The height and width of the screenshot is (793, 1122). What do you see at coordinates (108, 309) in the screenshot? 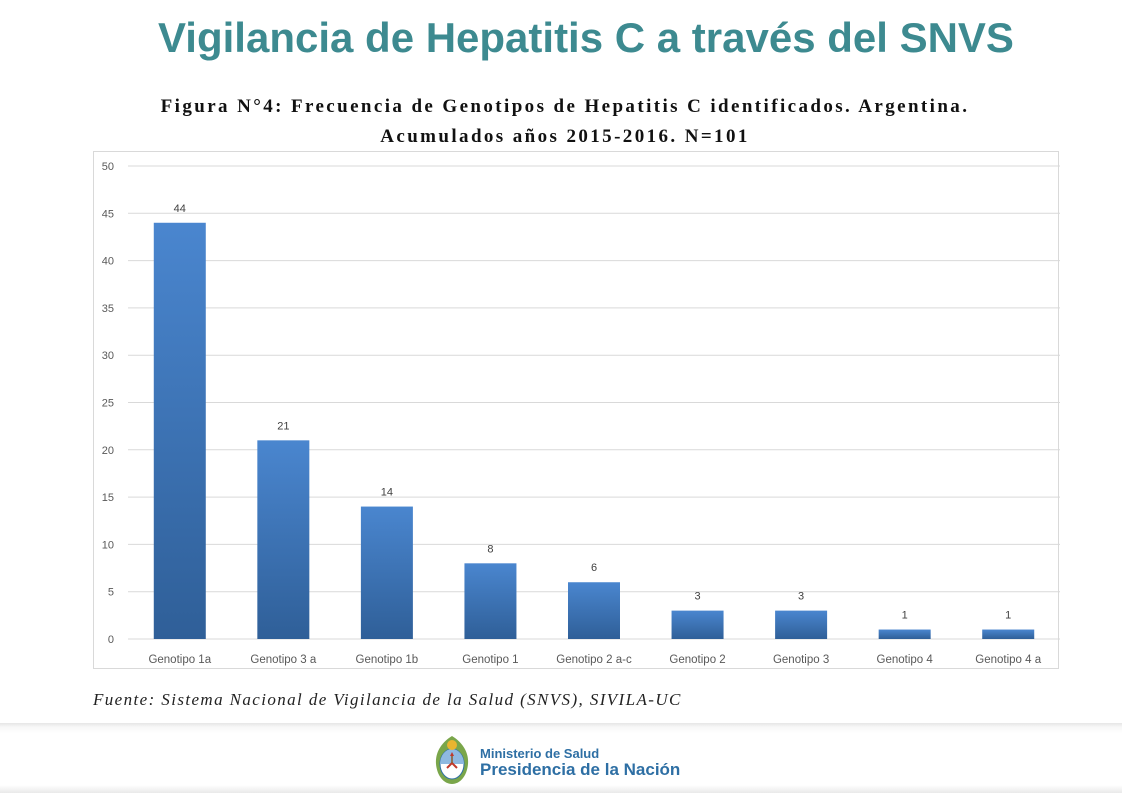
I see `y-tick-label: 35` at bounding box center [108, 309].